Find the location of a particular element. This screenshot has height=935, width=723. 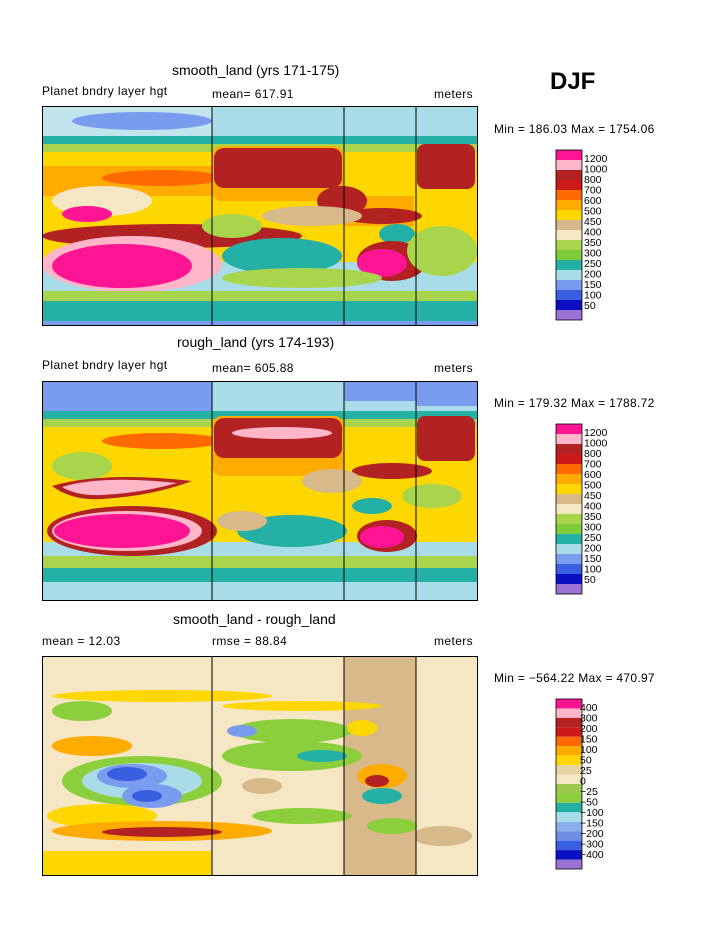

panel2-colorbar-label: 200 is located at coordinates (593, 549).